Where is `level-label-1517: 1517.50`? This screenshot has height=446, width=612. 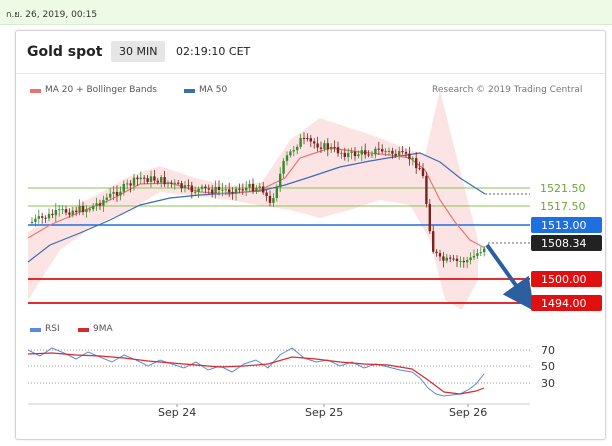 level-label-1517: 1517.50 is located at coordinates (563, 206).